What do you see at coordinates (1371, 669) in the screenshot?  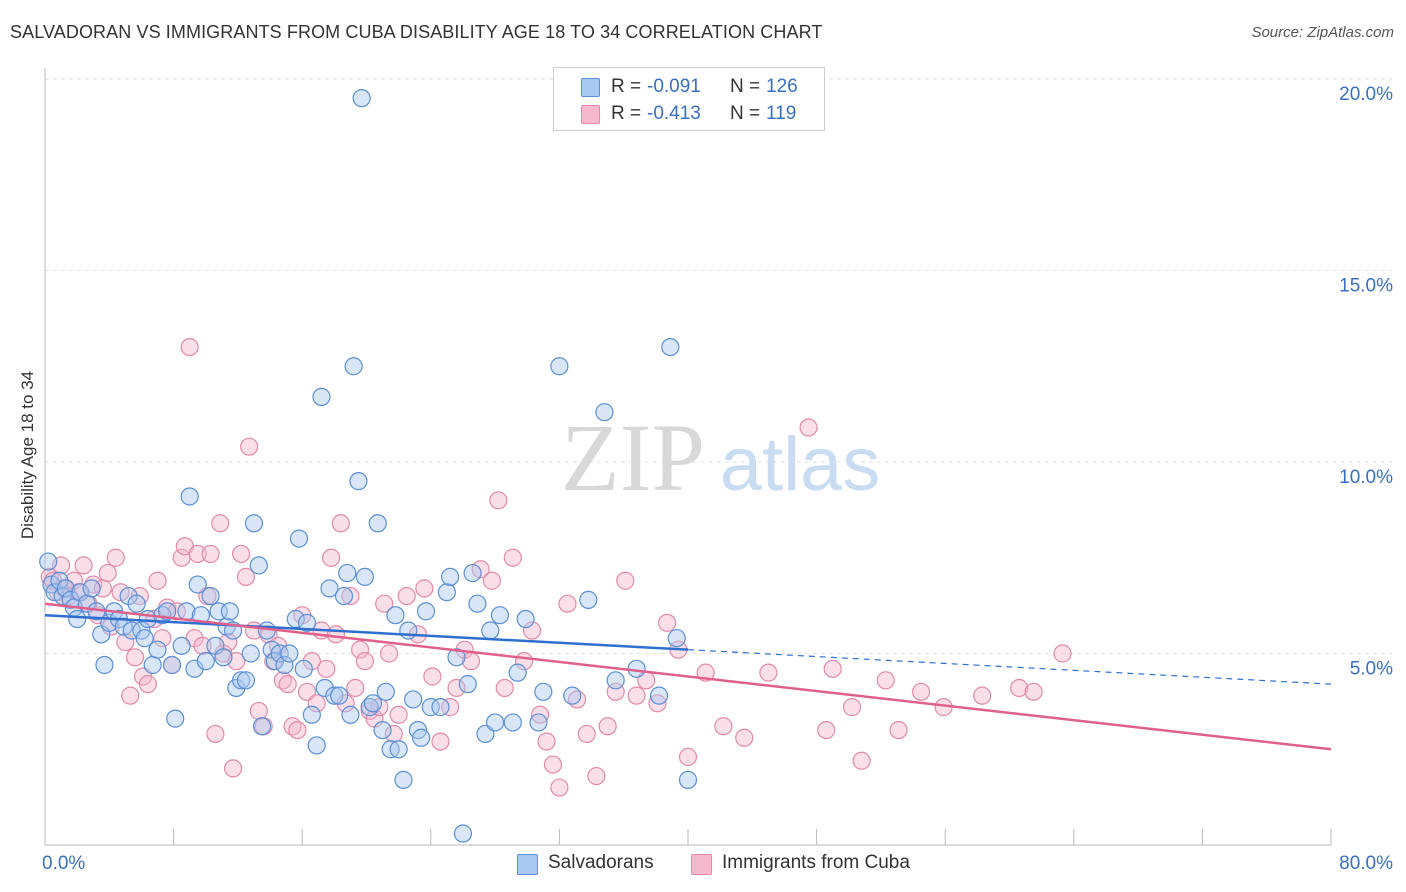 I see `y-tick-label: 5.0%` at bounding box center [1371, 669].